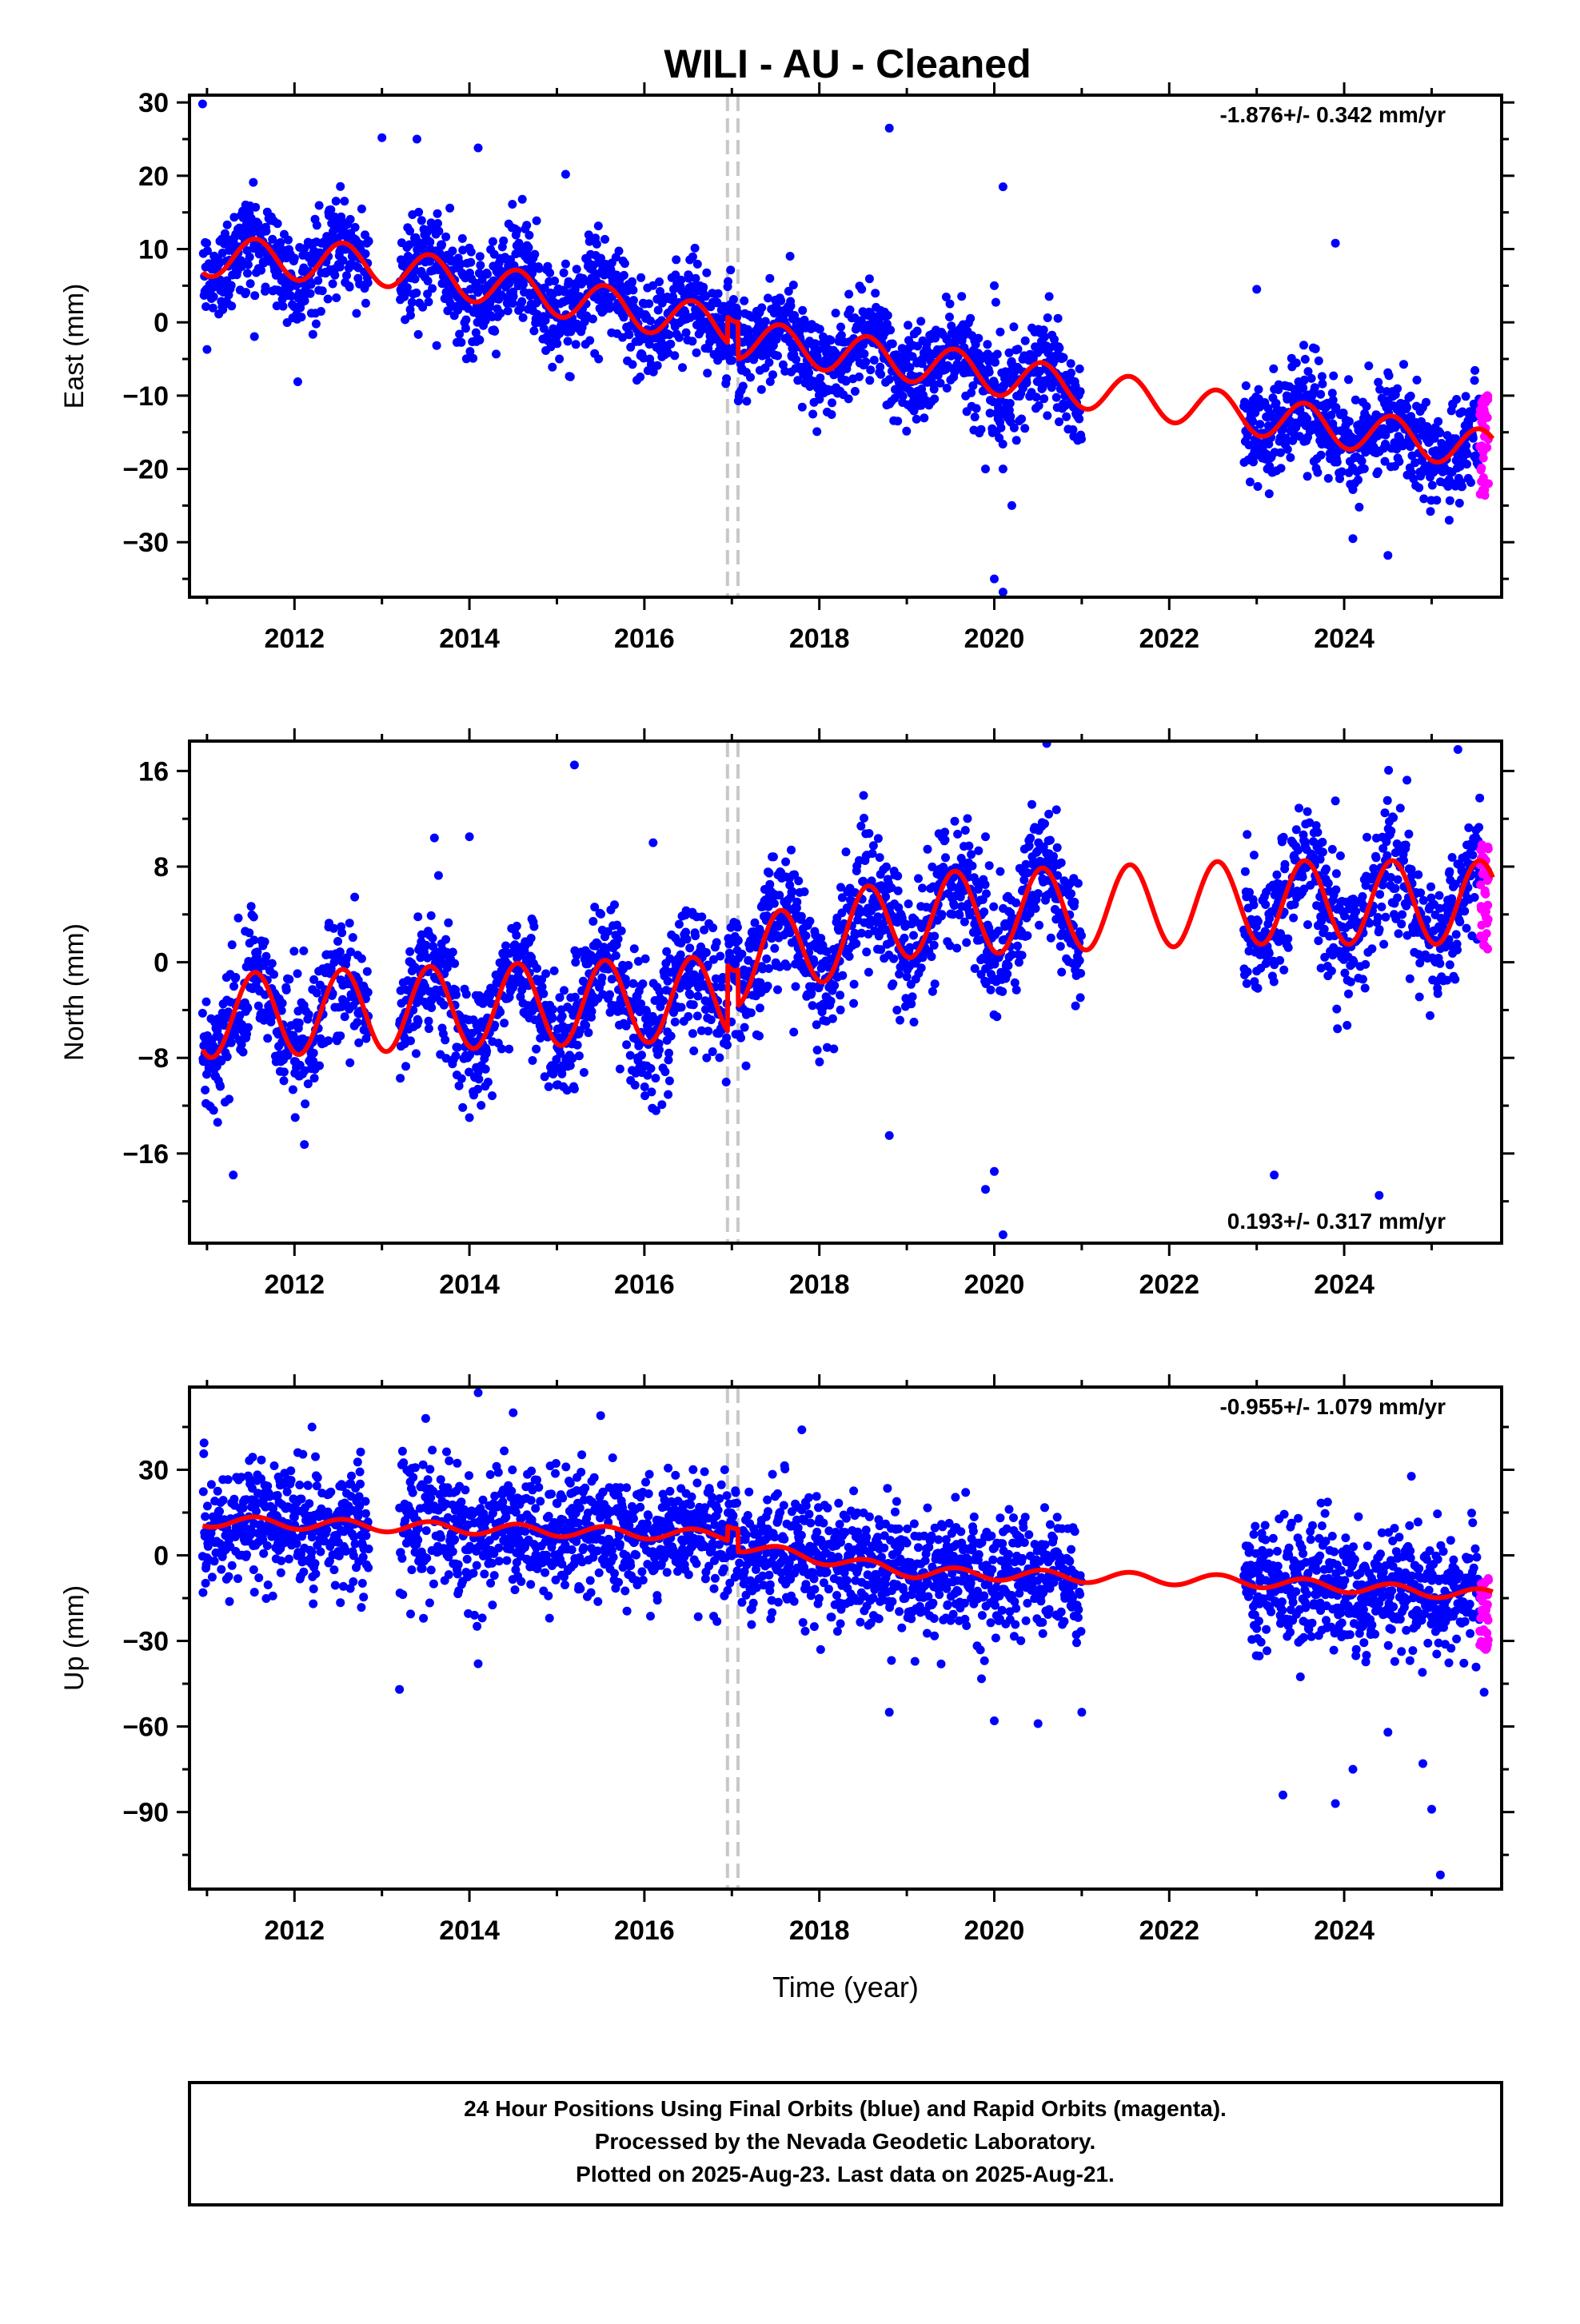 The width and height of the screenshot is (1580, 2324). What do you see at coordinates (295, 639) in the screenshot?
I see `east-x-tick-label: 2012` at bounding box center [295, 639].